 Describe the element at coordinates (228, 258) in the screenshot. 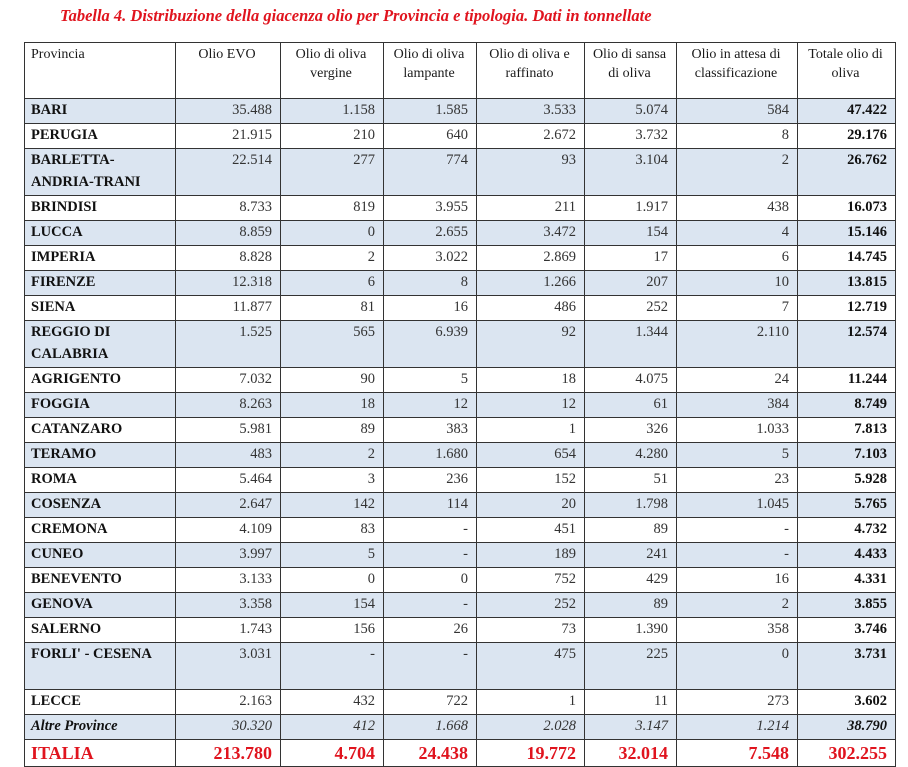

I see `cell-olio-evo: 8.828` at that location.